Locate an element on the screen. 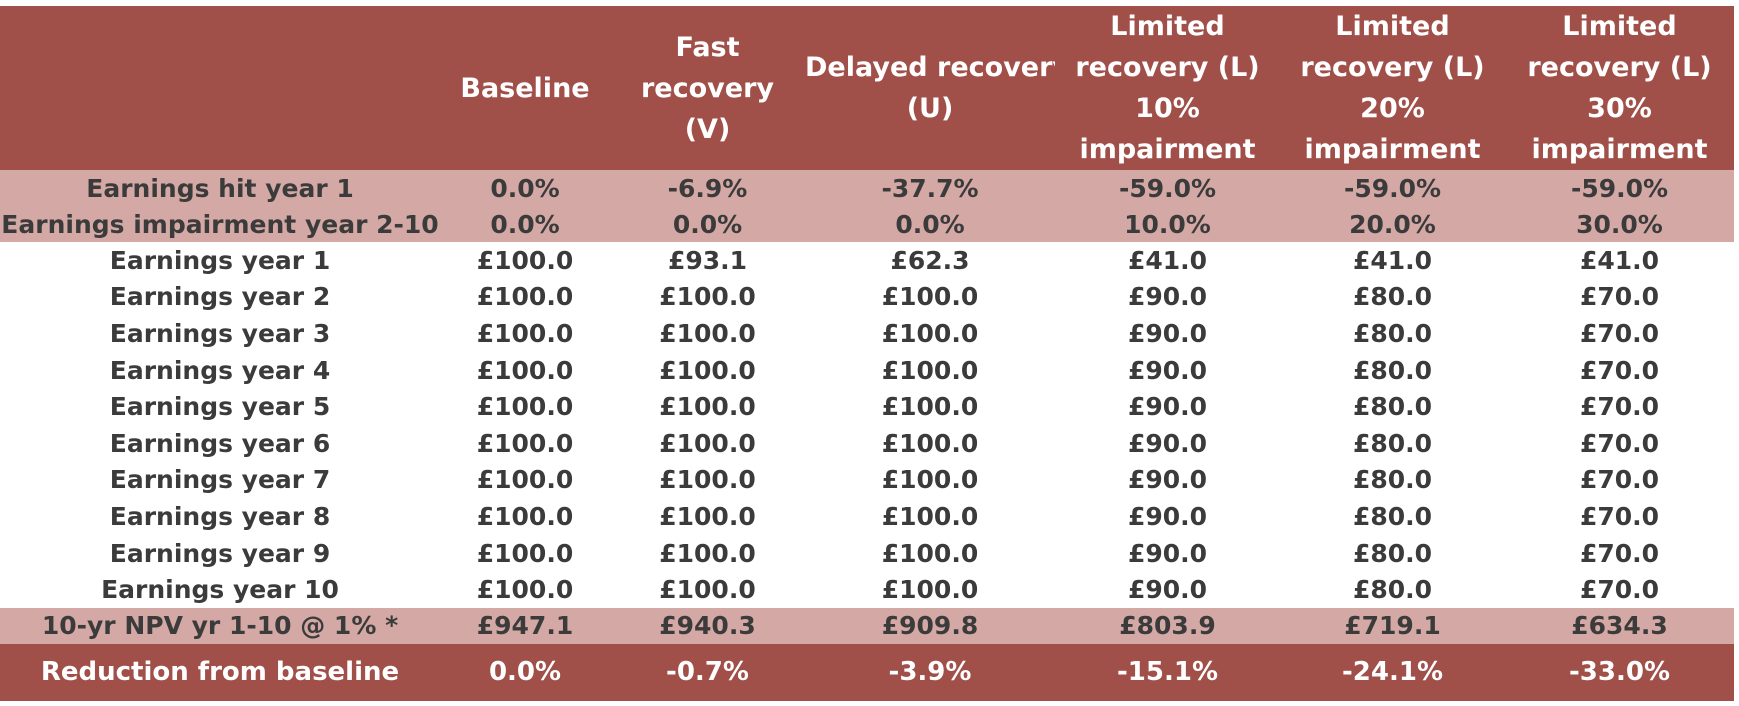  column-header-line: (V) is located at coordinates (707, 129).